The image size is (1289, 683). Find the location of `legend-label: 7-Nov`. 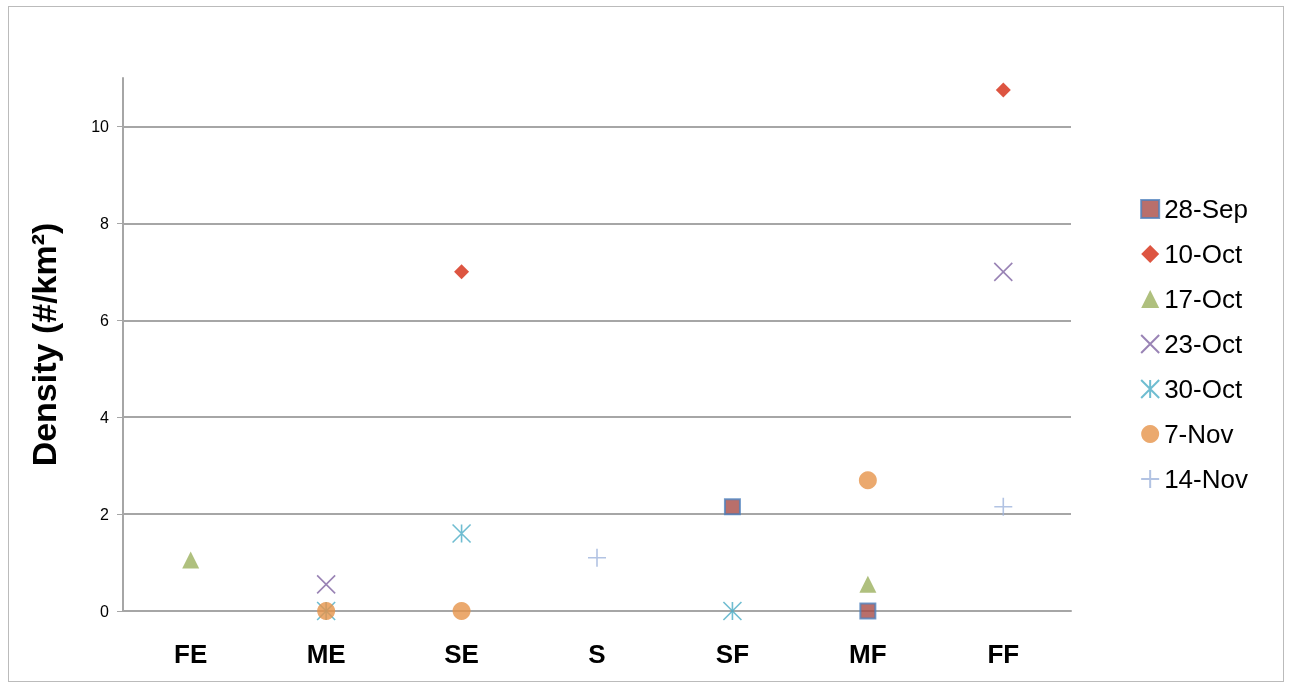

legend-label: 7-Nov is located at coordinates (1199, 434).